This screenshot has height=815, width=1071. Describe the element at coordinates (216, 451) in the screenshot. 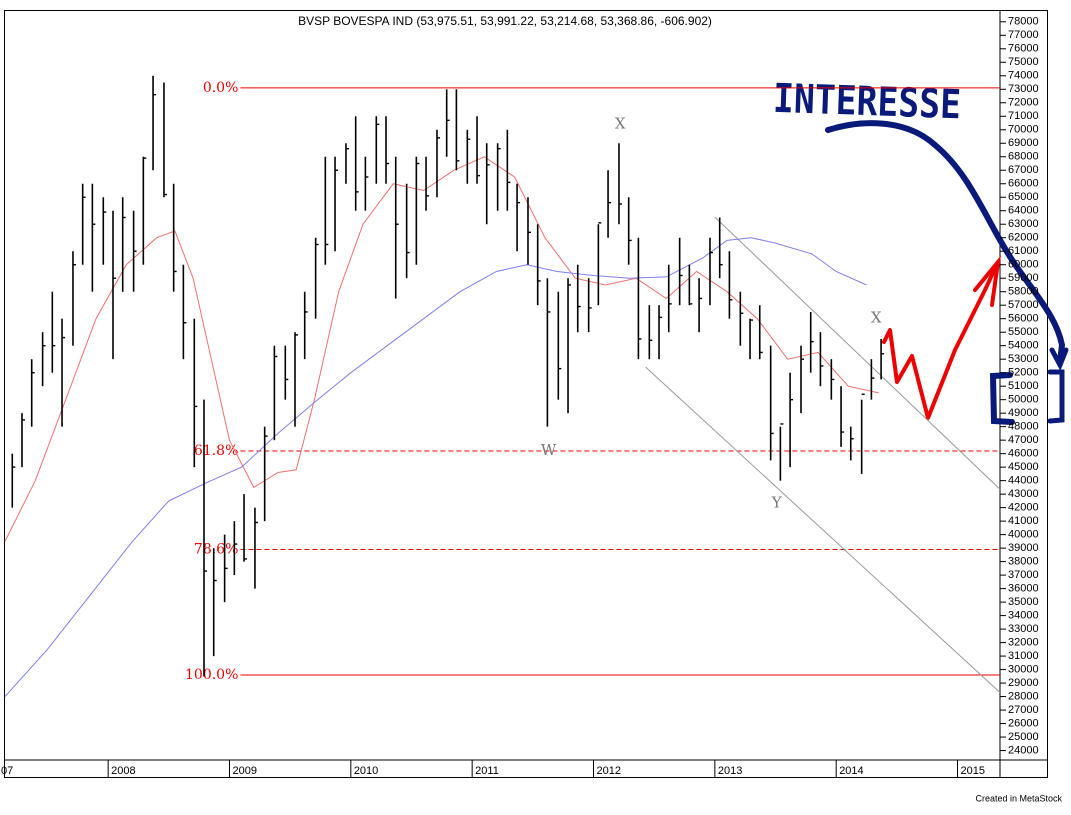

I see `fib-label: 61.8%` at that location.